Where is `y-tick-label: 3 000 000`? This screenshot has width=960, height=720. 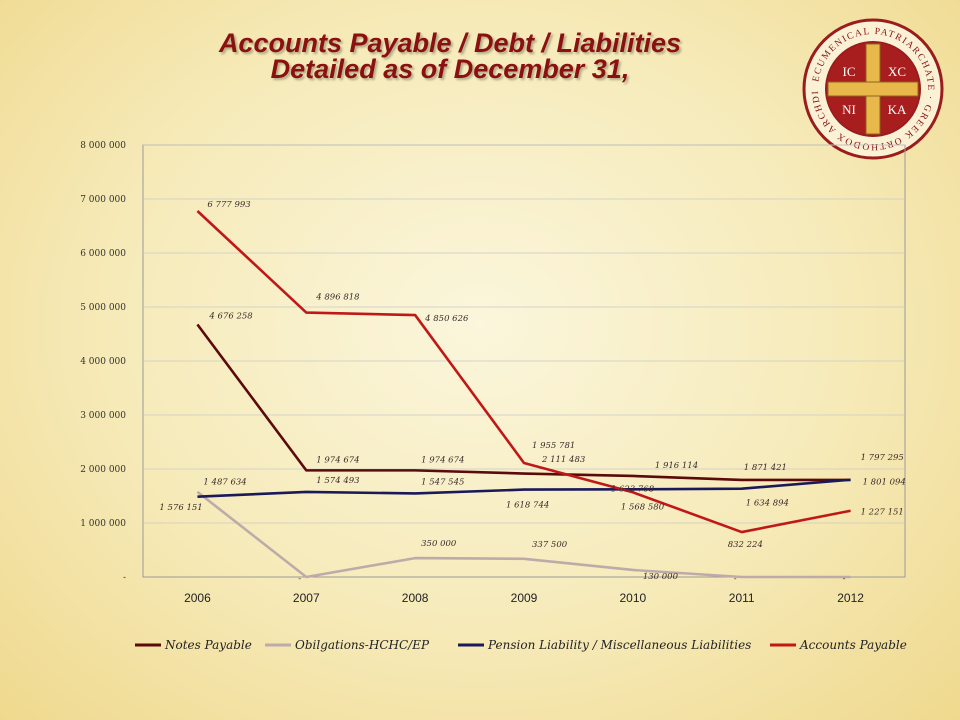 y-tick-label: 3 000 000 is located at coordinates (103, 416).